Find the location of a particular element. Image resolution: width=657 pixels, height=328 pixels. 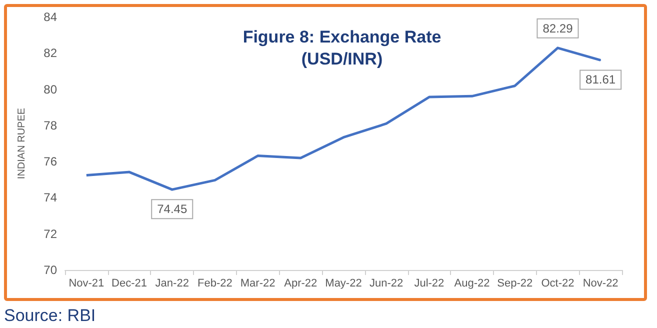

x-tick-label: Sep-22 is located at coordinates (515, 284).